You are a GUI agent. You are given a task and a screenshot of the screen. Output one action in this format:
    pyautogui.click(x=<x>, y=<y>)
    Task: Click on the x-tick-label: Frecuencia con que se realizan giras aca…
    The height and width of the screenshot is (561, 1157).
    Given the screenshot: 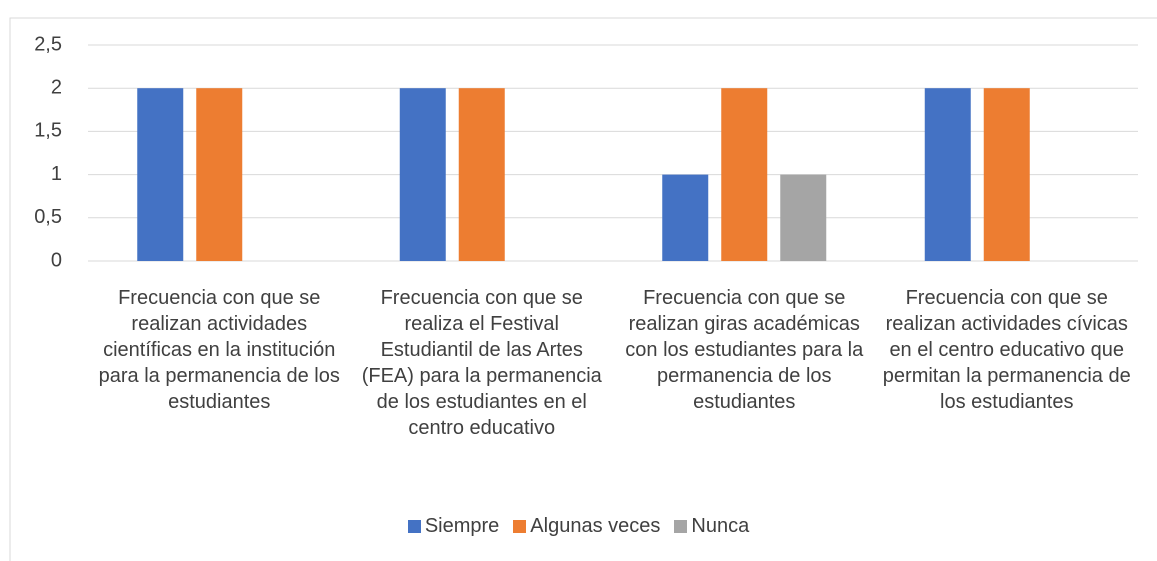 What is the action you would take?
    pyautogui.click(x=744, y=350)
    